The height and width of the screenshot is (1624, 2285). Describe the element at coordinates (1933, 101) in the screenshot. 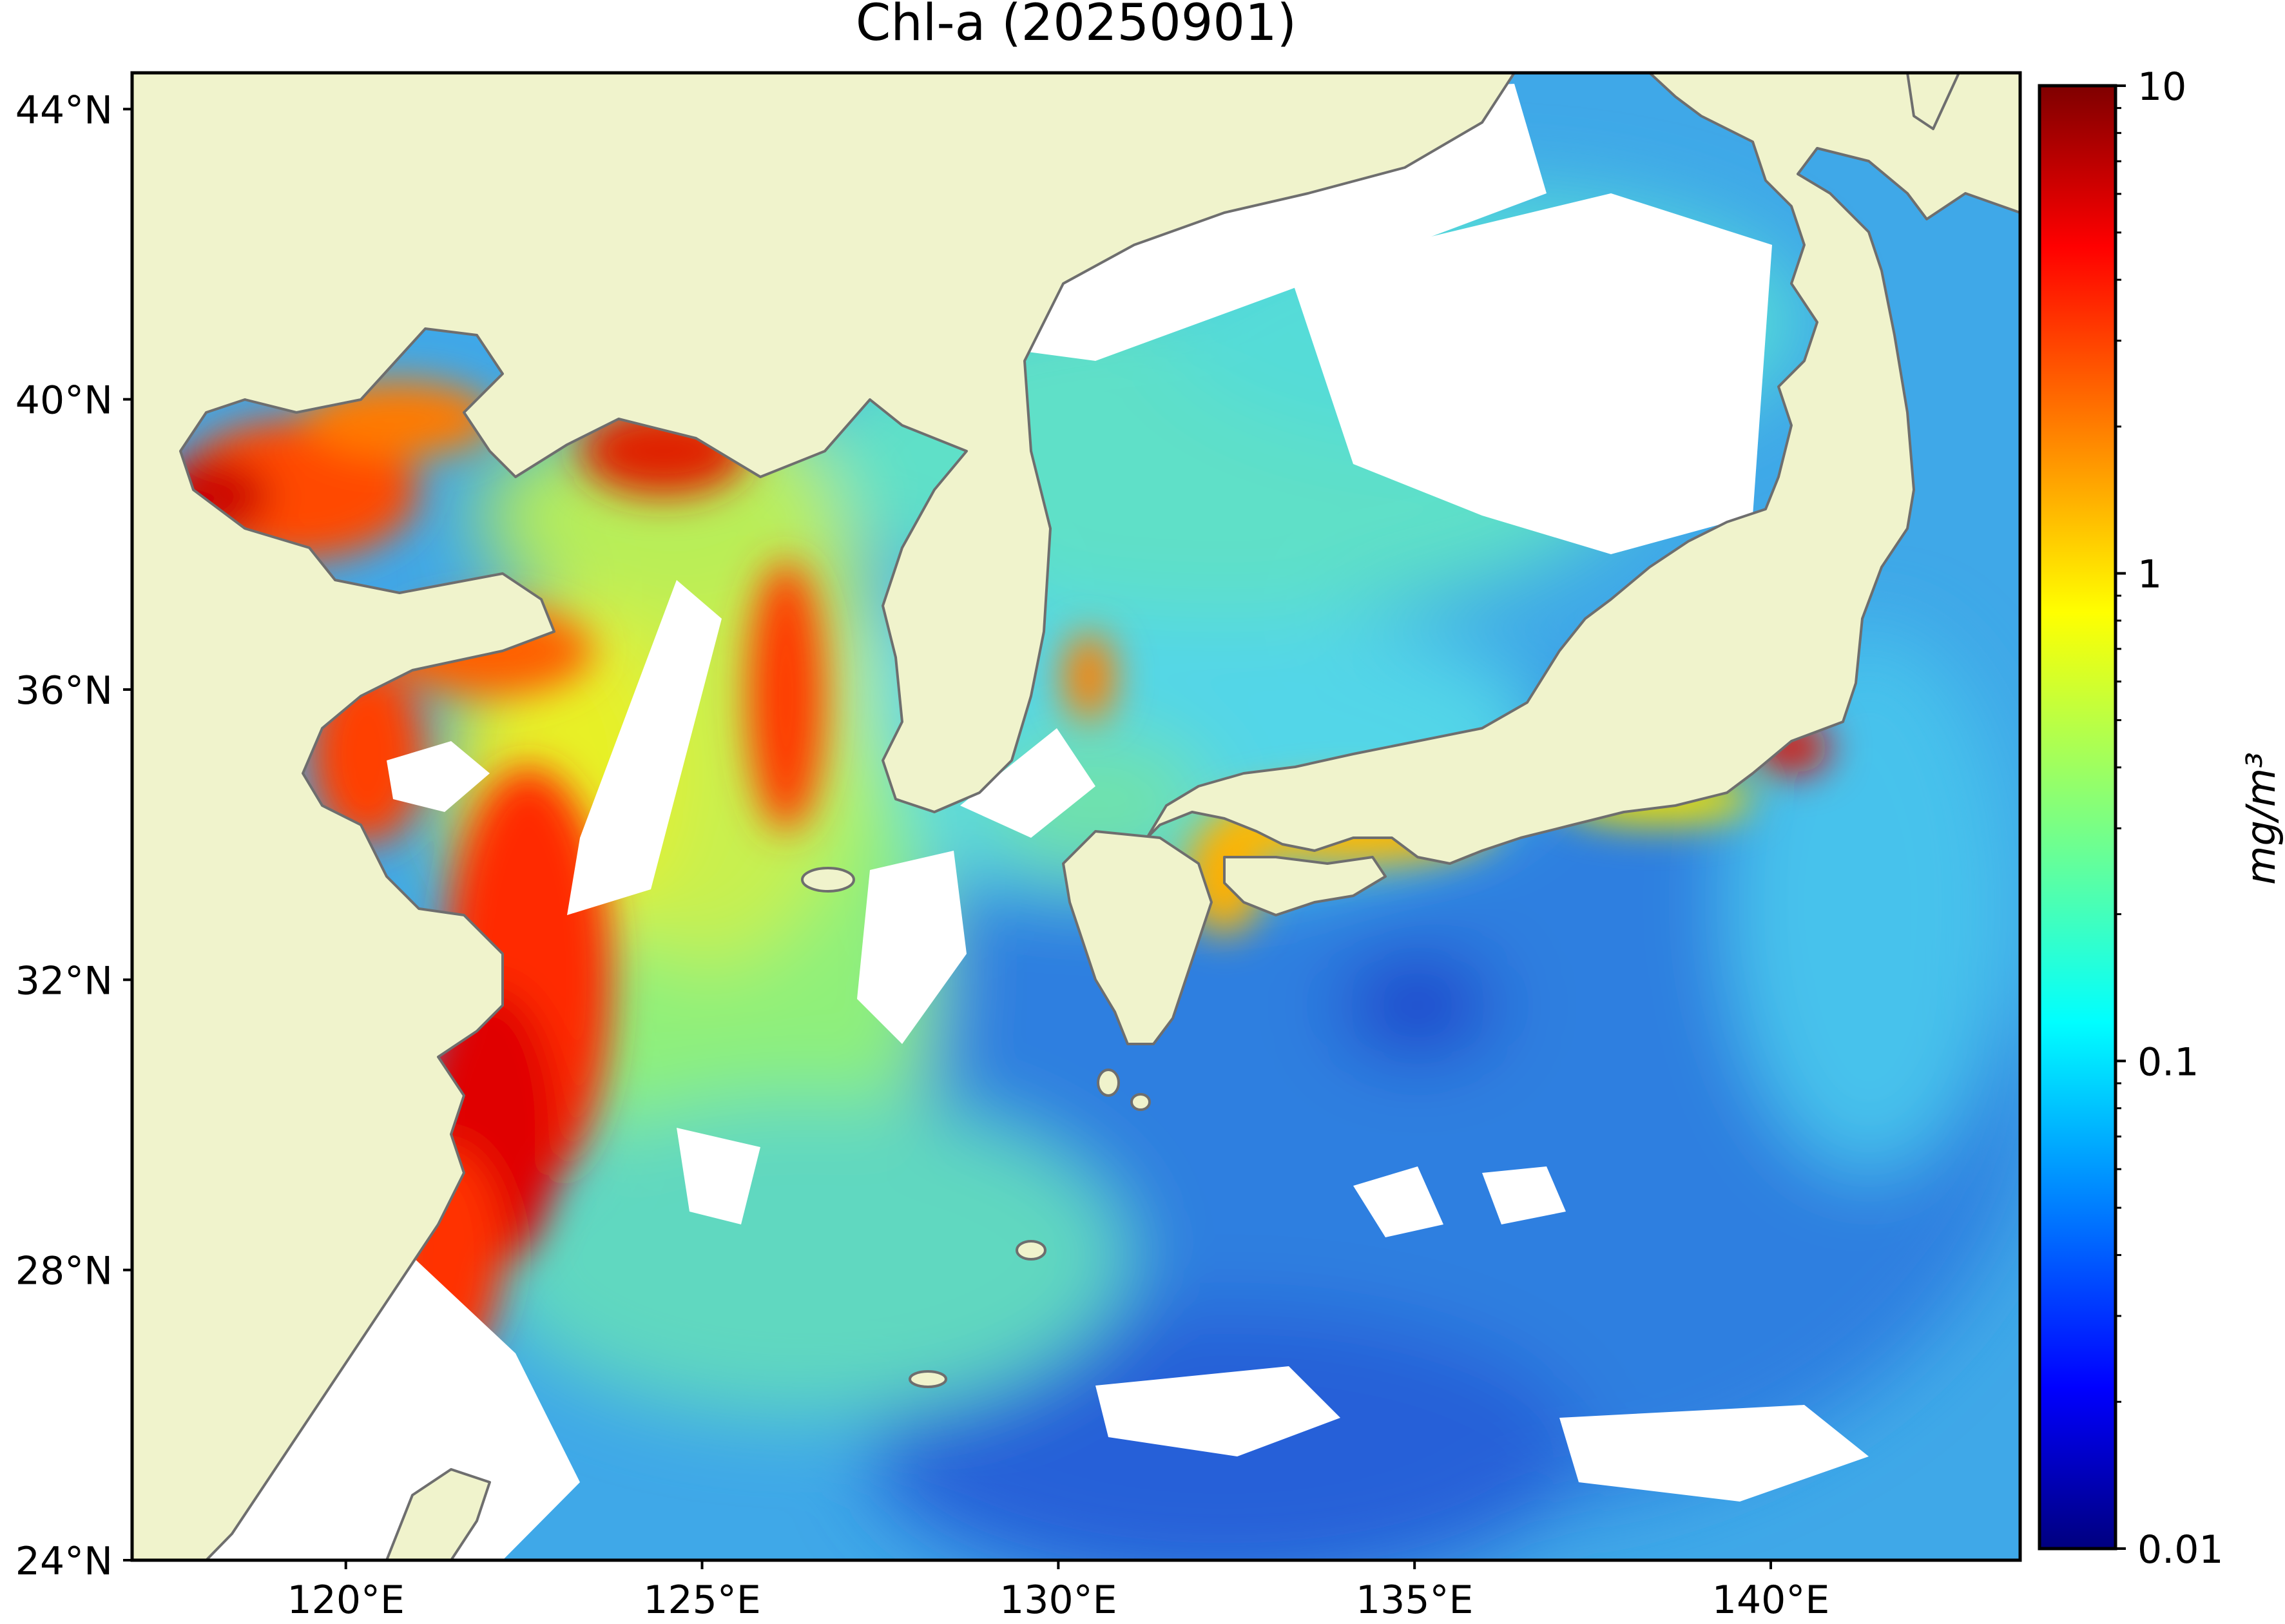

I see `sakhalin` at that location.